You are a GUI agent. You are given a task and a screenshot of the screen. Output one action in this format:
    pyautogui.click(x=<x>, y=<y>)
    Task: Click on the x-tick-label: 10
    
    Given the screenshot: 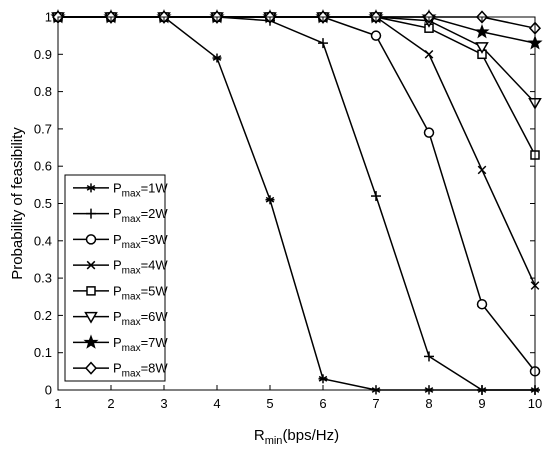 What is the action you would take?
    pyautogui.click(x=535, y=403)
    